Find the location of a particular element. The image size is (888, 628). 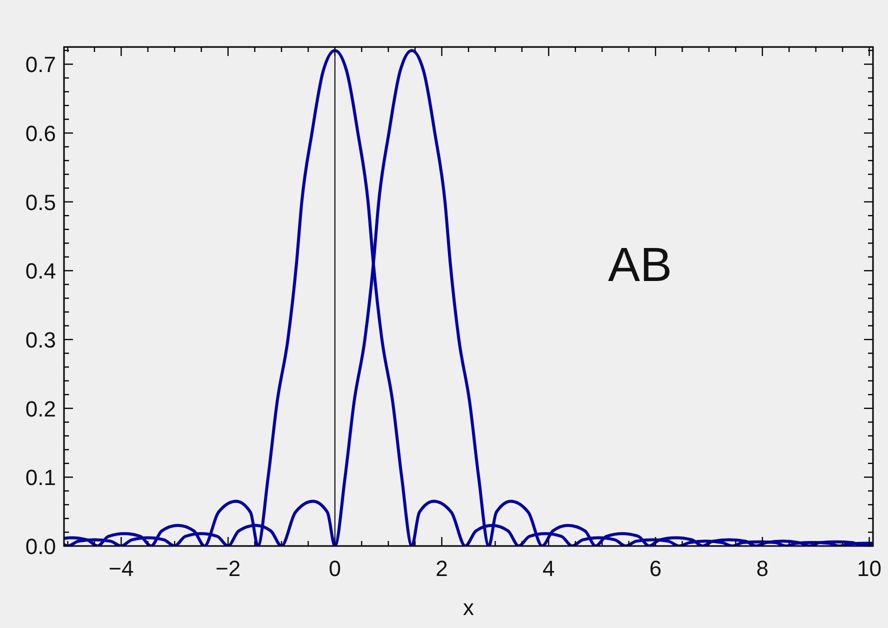

x-tick-label: 8 is located at coordinates (762, 568).